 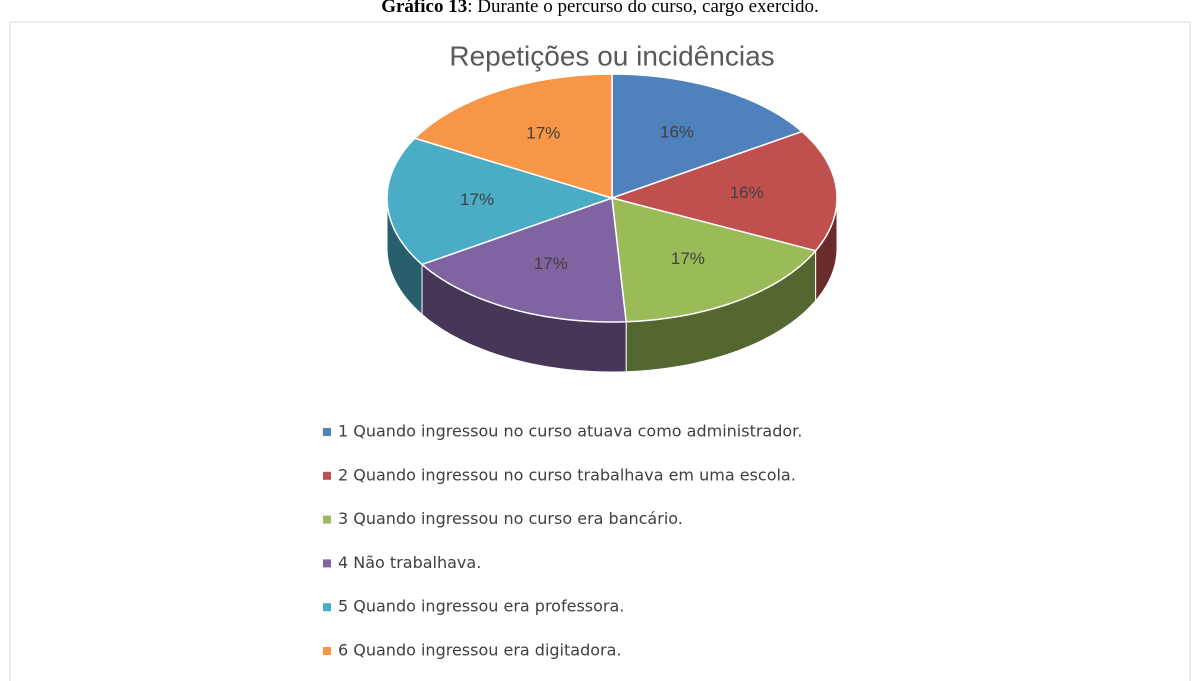 I want to click on chart-title: Repetições ou incidências, so click(x=611, y=55).